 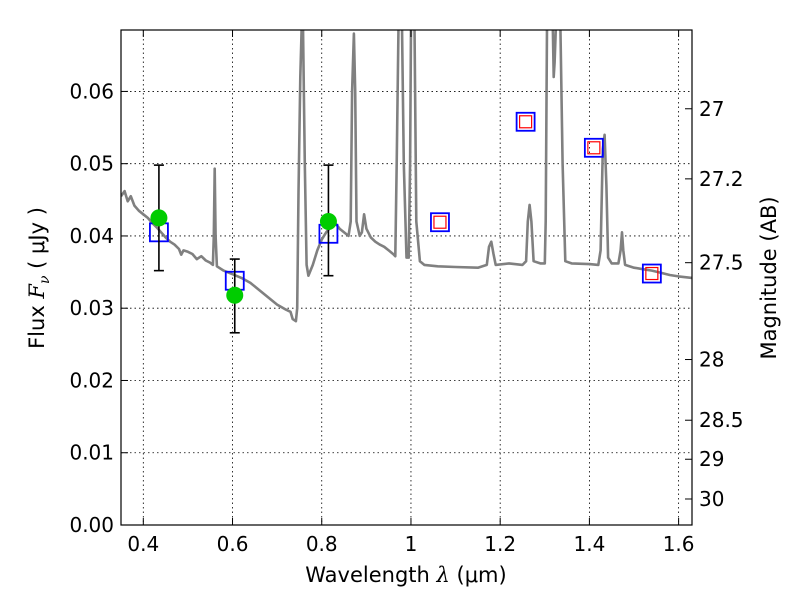 What do you see at coordinates (589, 544) in the screenshot?
I see `x-tick-label: 1.4` at bounding box center [589, 544].